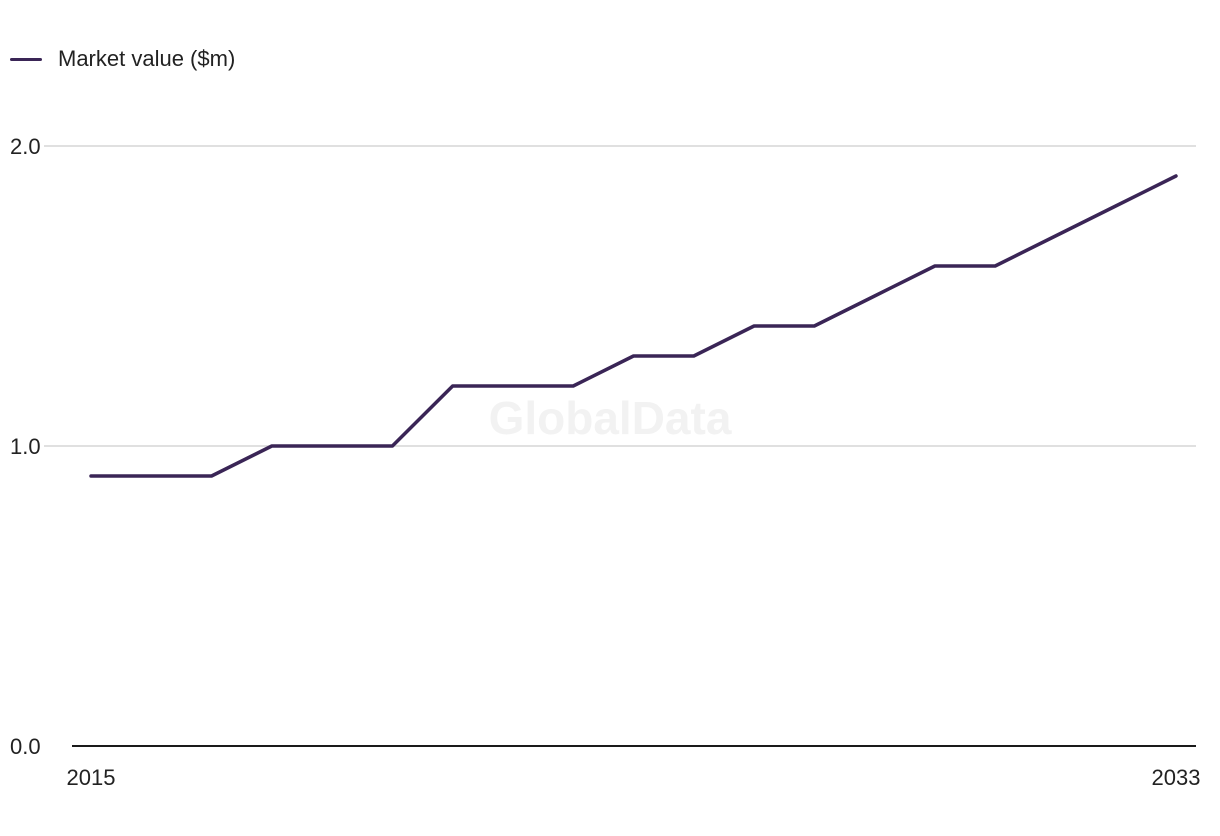  What do you see at coordinates (91, 777) in the screenshot?
I see `x-tick-label: 2015` at bounding box center [91, 777].